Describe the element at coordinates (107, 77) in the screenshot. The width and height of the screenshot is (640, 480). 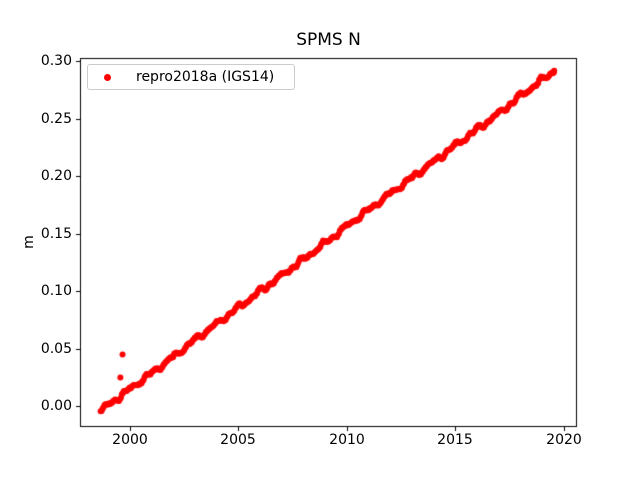
I see `legend-dot-icon` at that location.